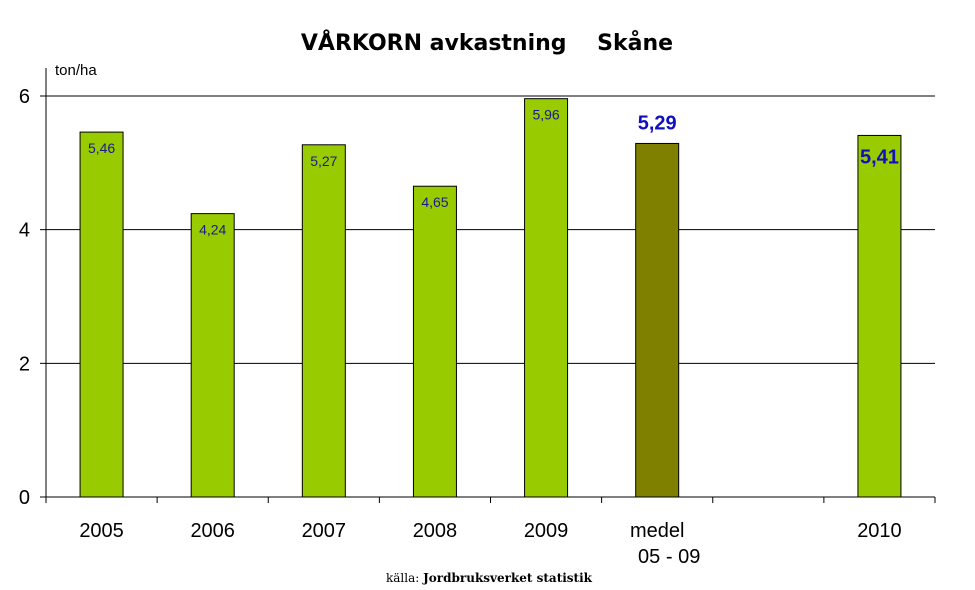 The width and height of the screenshot is (975, 590). What do you see at coordinates (212, 531) in the screenshot?
I see `x-tick-label-1: 2006` at bounding box center [212, 531].